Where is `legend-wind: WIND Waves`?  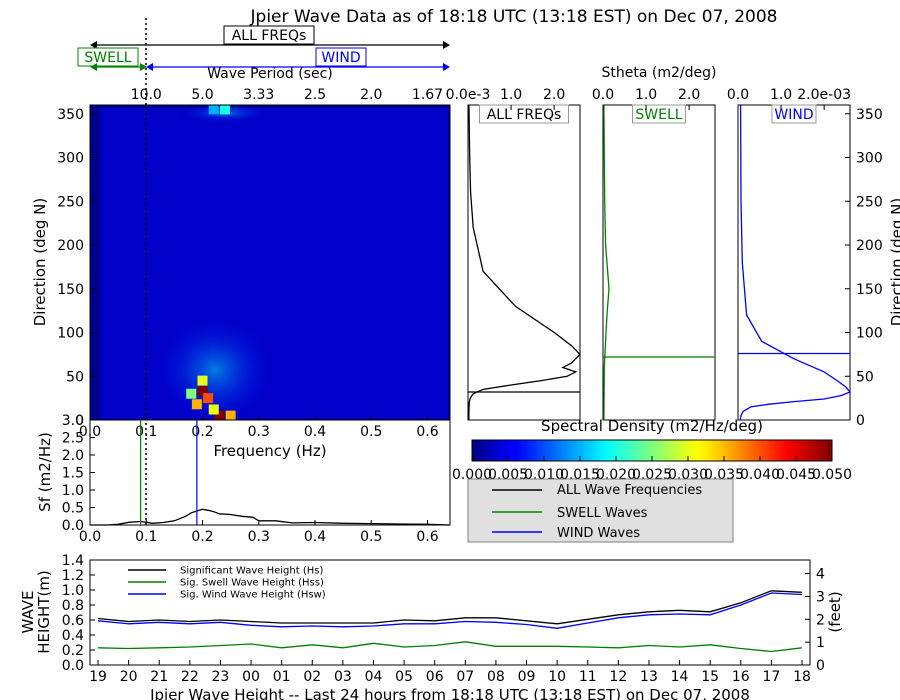 legend-wind: WIND Waves is located at coordinates (598, 533).